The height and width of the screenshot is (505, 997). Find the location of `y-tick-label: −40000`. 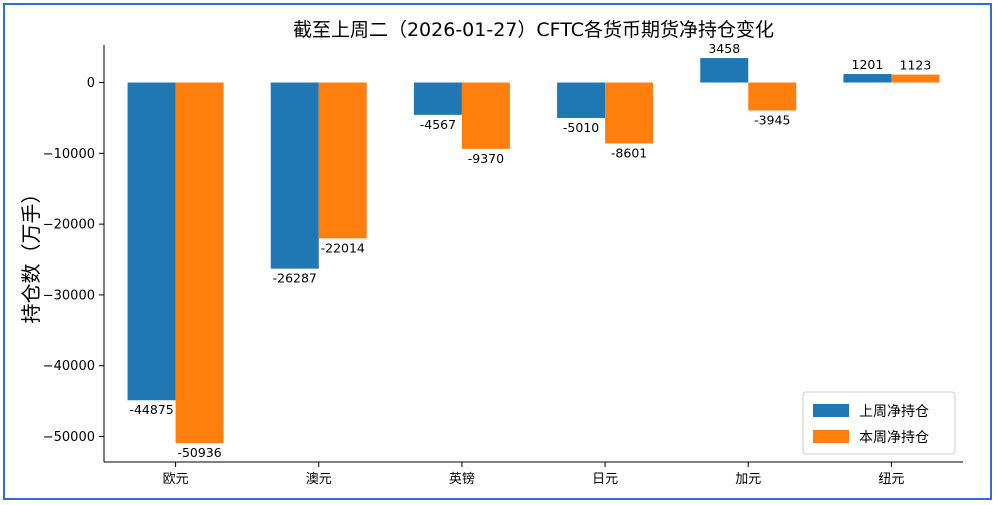

y-tick-label: −40000 is located at coordinates (69, 366).